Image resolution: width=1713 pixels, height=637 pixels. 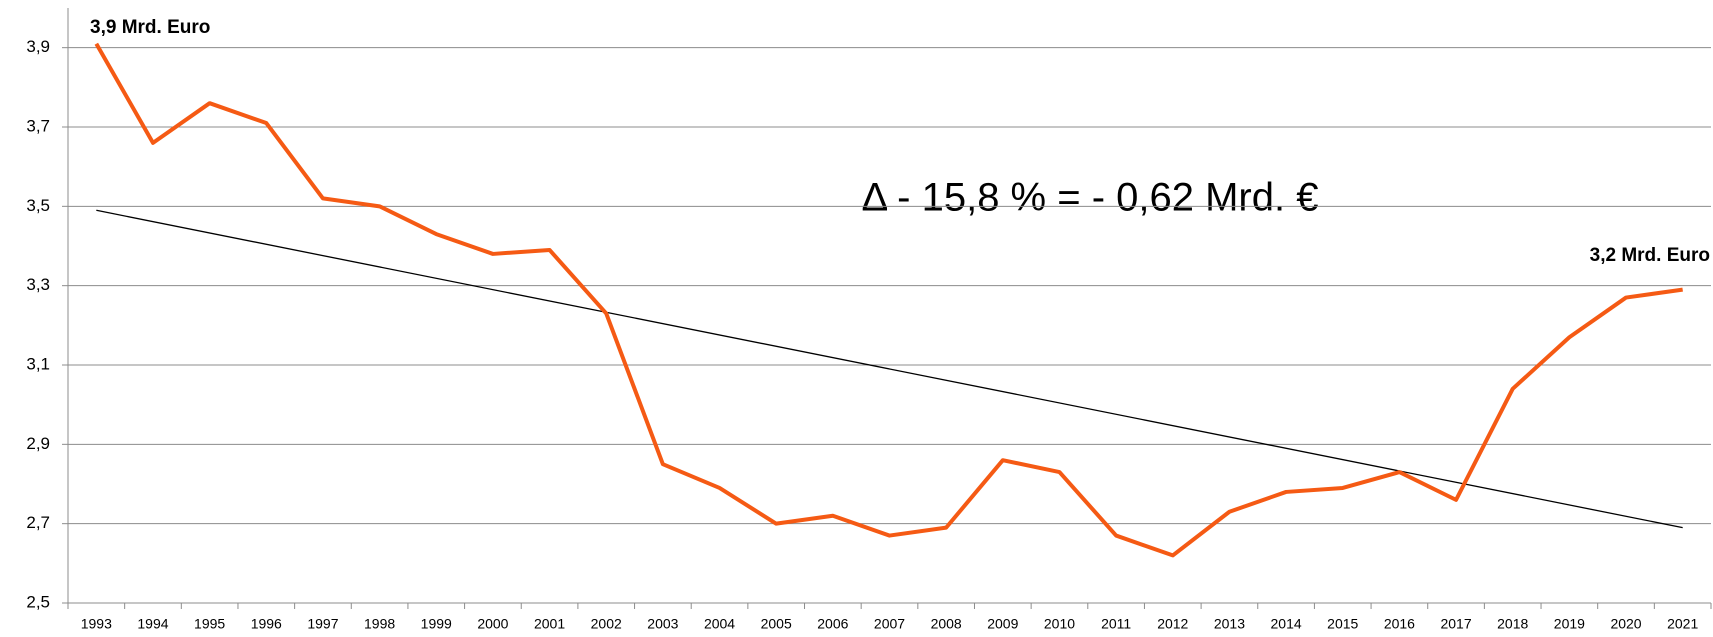 I want to click on y-tick-label: 2,5, so click(x=38, y=601).